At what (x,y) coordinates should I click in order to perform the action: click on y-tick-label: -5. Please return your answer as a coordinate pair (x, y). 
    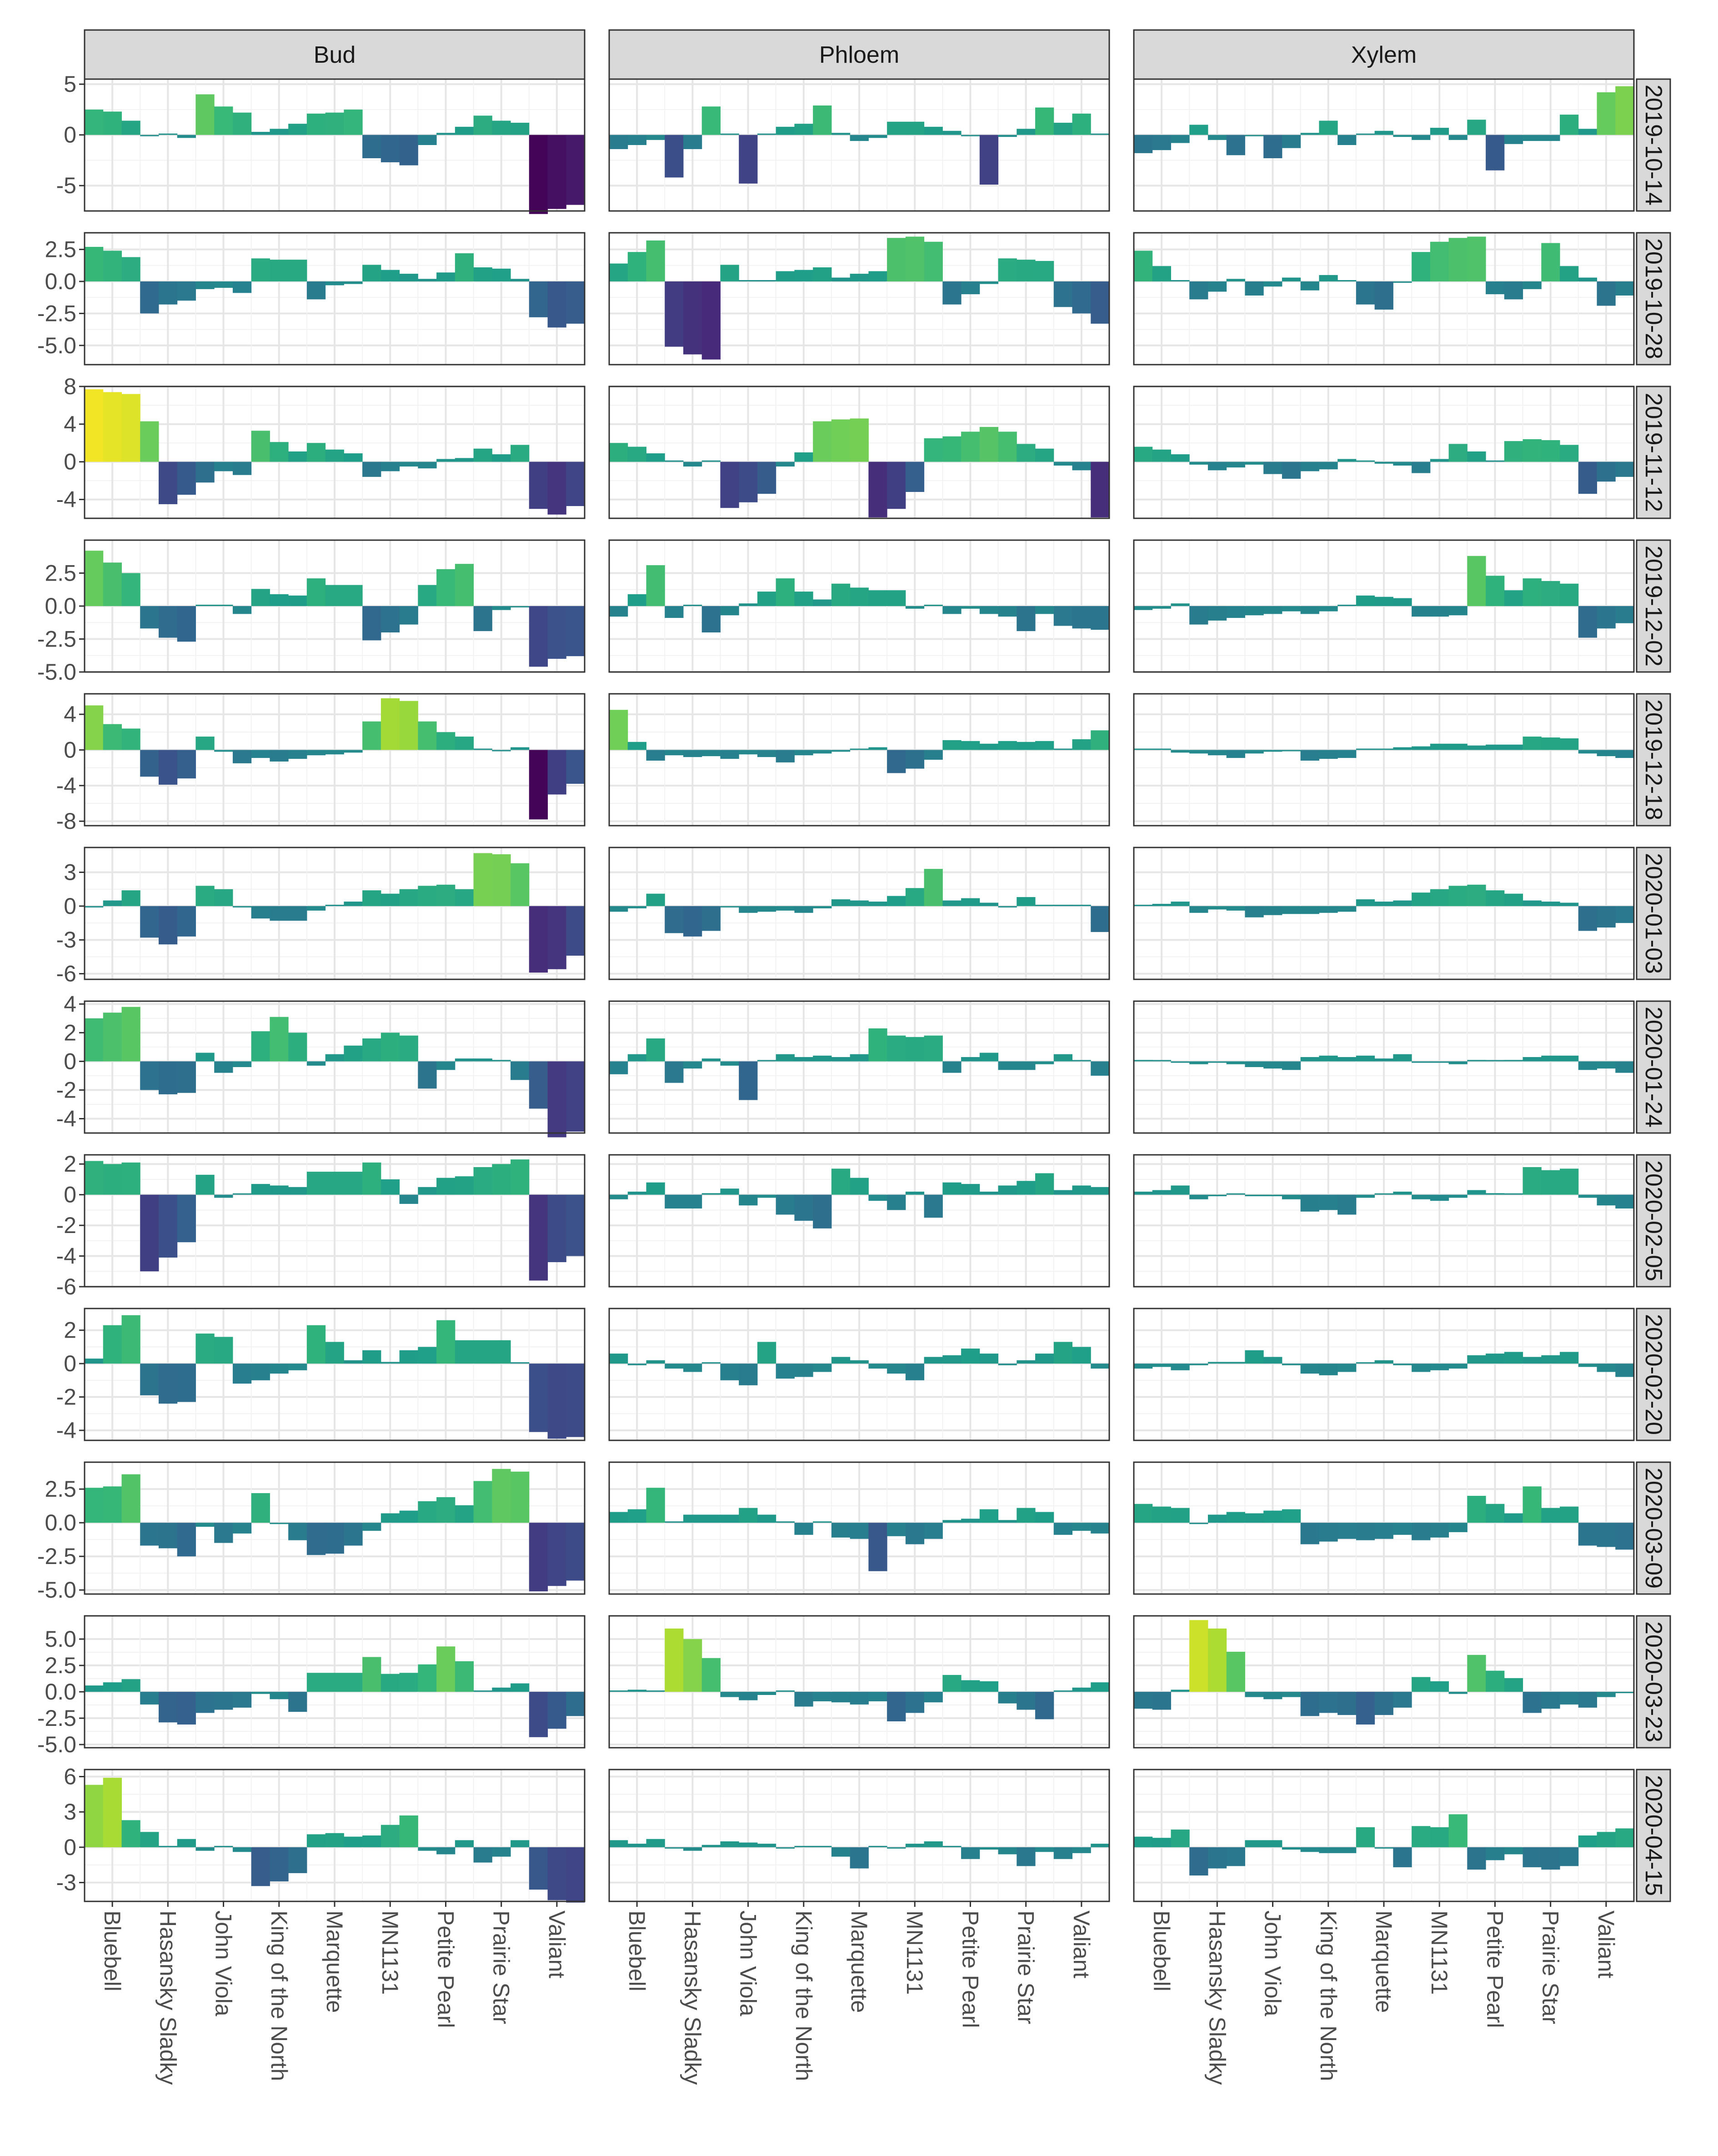
    Looking at the image, I should click on (66, 185).